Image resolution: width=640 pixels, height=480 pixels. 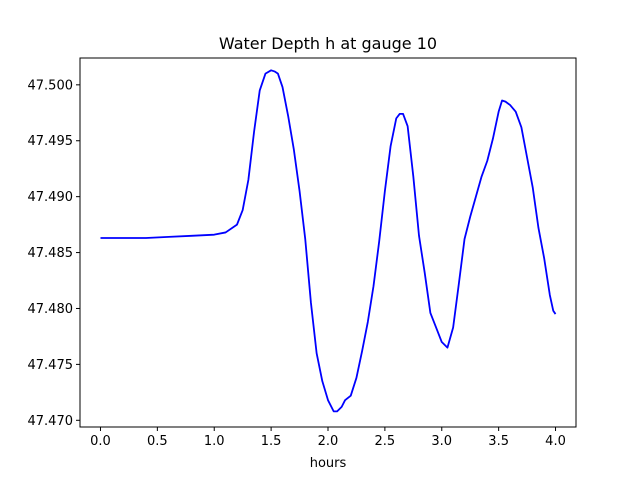 I want to click on x-tick-label: 0.0, so click(x=100, y=441).